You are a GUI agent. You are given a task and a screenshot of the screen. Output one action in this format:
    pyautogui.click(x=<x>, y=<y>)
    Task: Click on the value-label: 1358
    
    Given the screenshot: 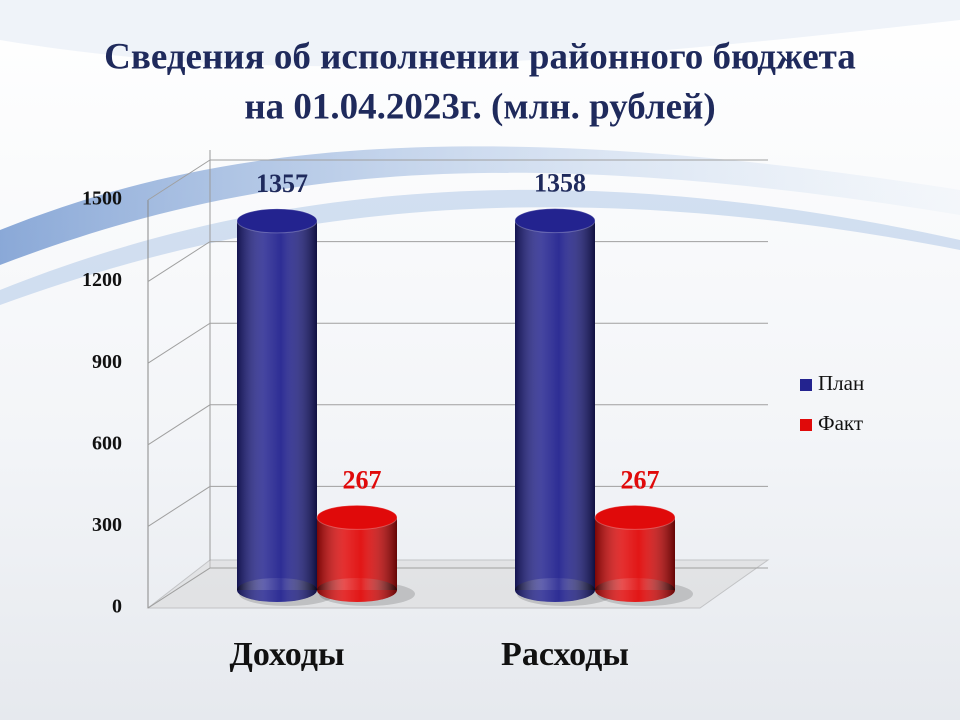 What is the action you would take?
    pyautogui.click(x=560, y=183)
    